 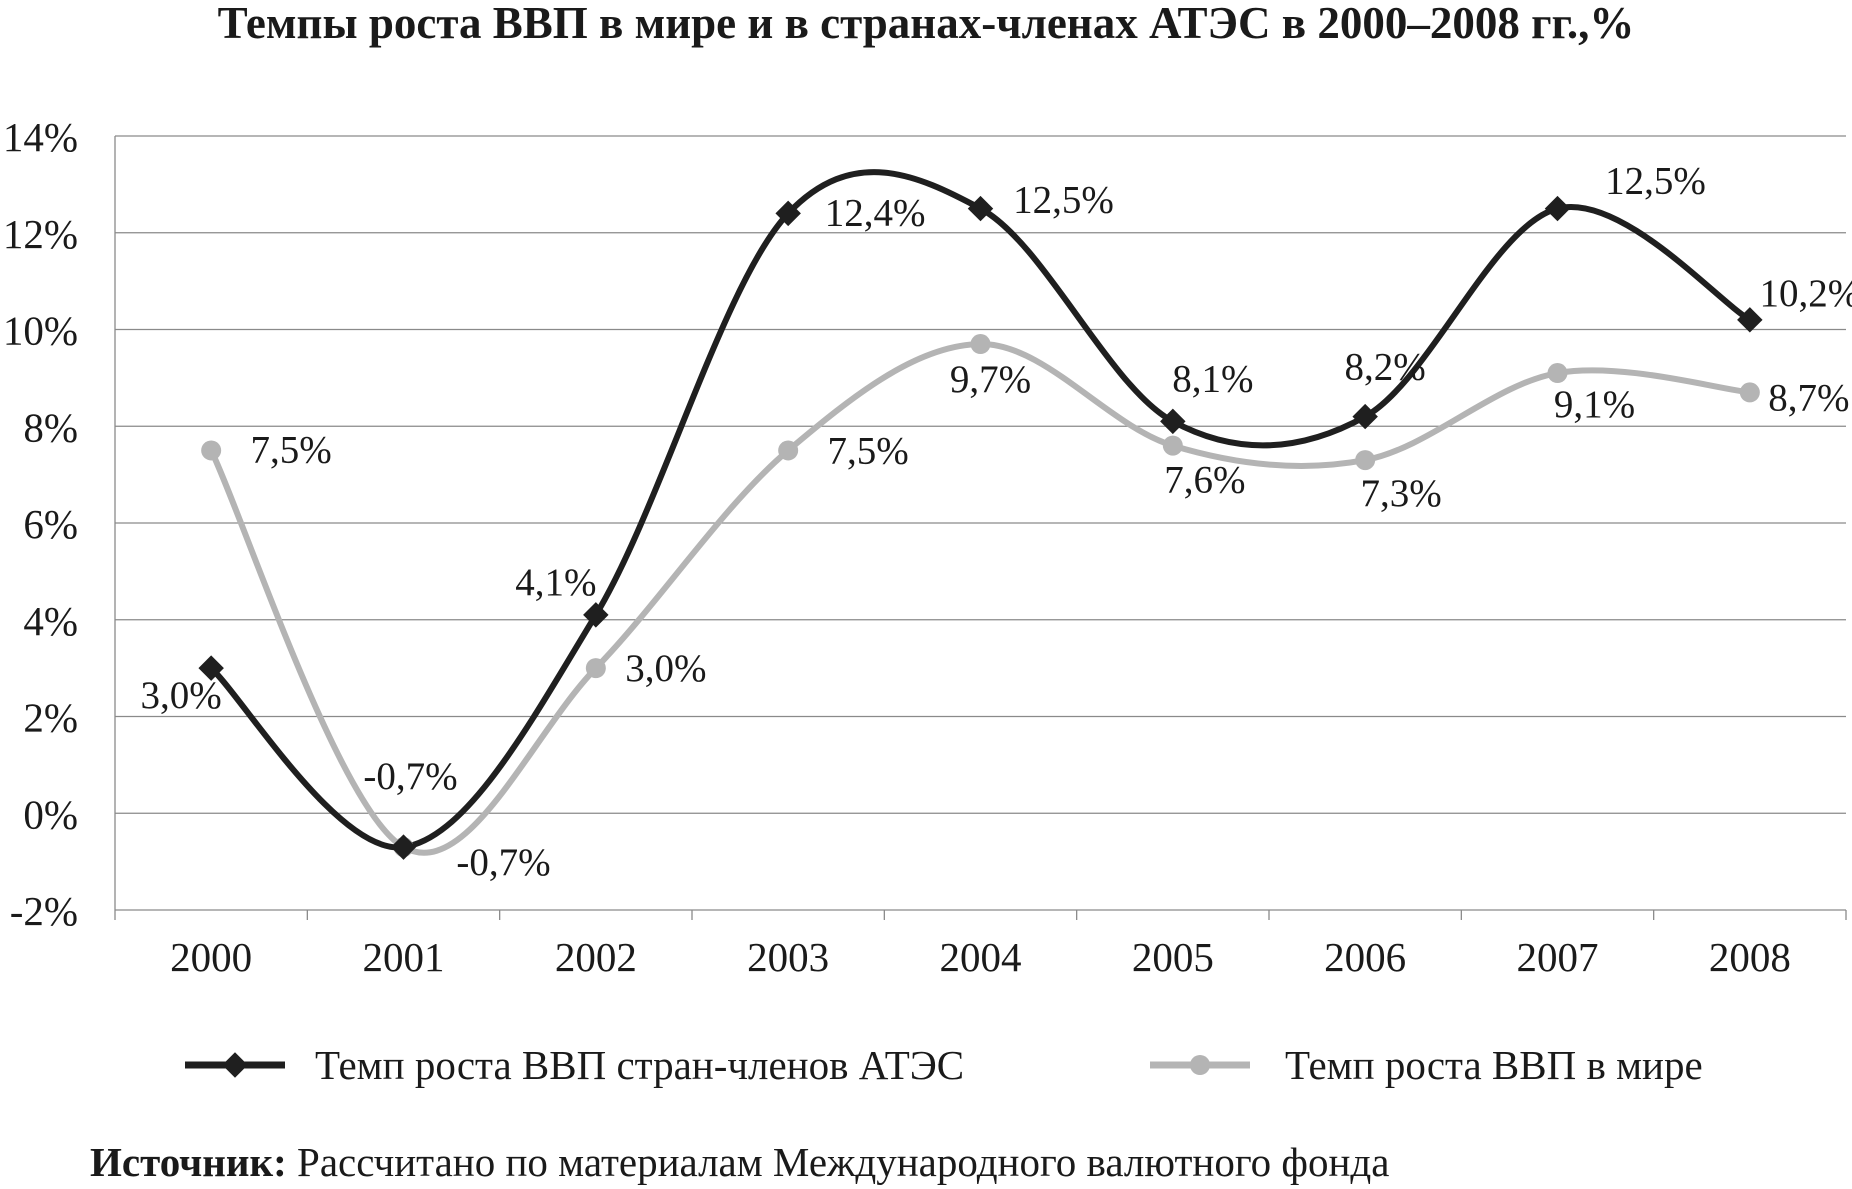 What do you see at coordinates (50, 524) in the screenshot?
I see `y-tick-label: 6%` at bounding box center [50, 524].